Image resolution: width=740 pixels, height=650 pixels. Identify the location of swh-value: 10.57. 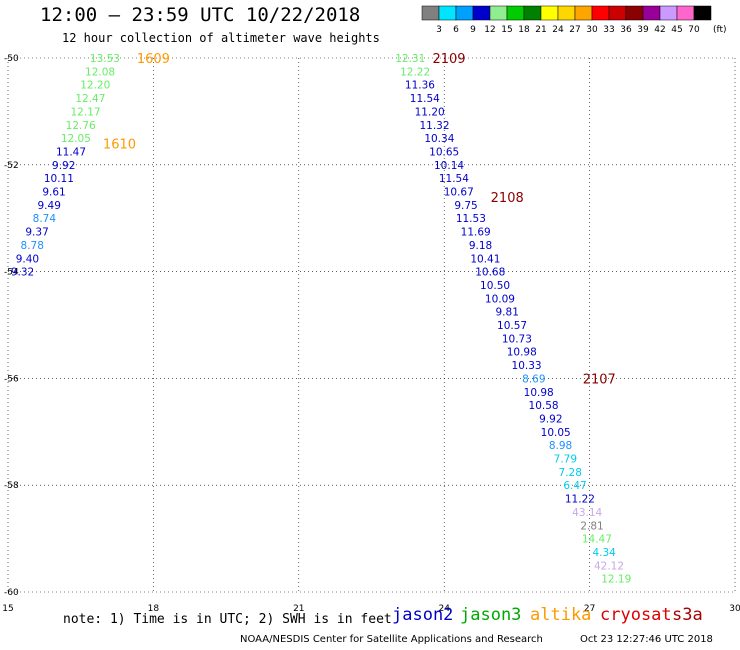
(512, 326).